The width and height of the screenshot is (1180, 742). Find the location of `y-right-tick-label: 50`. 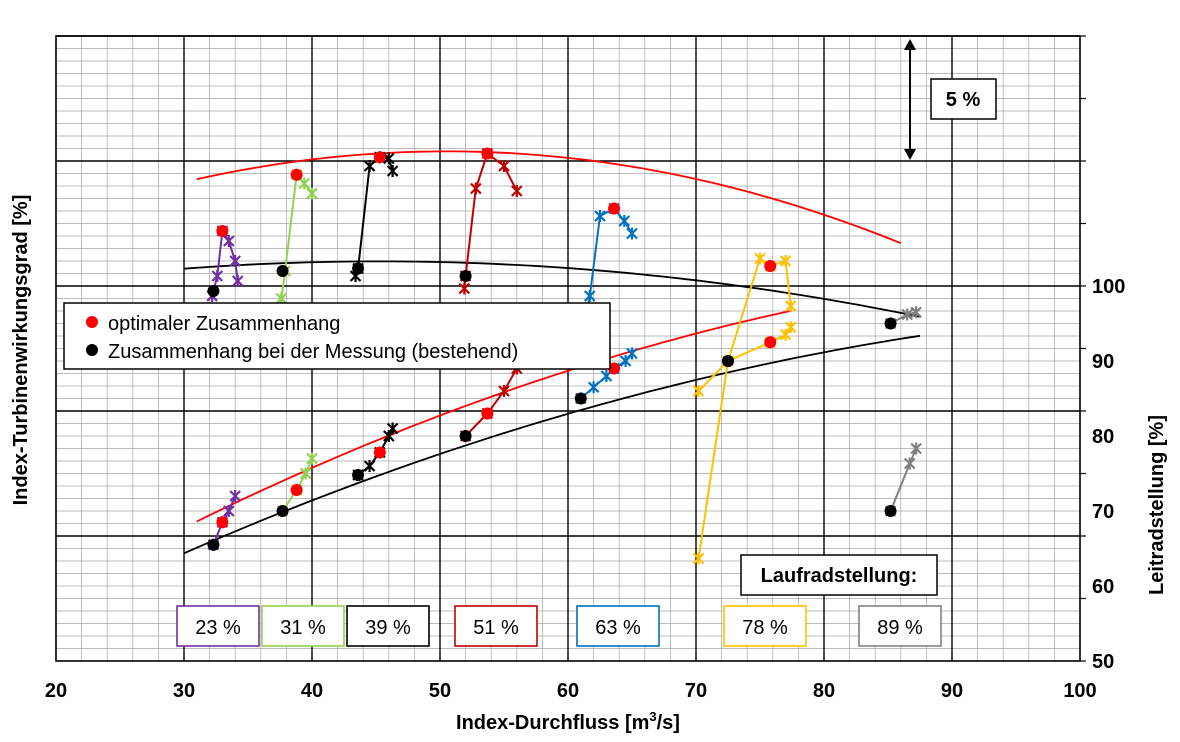

y-right-tick-label: 50 is located at coordinates (1103, 662).